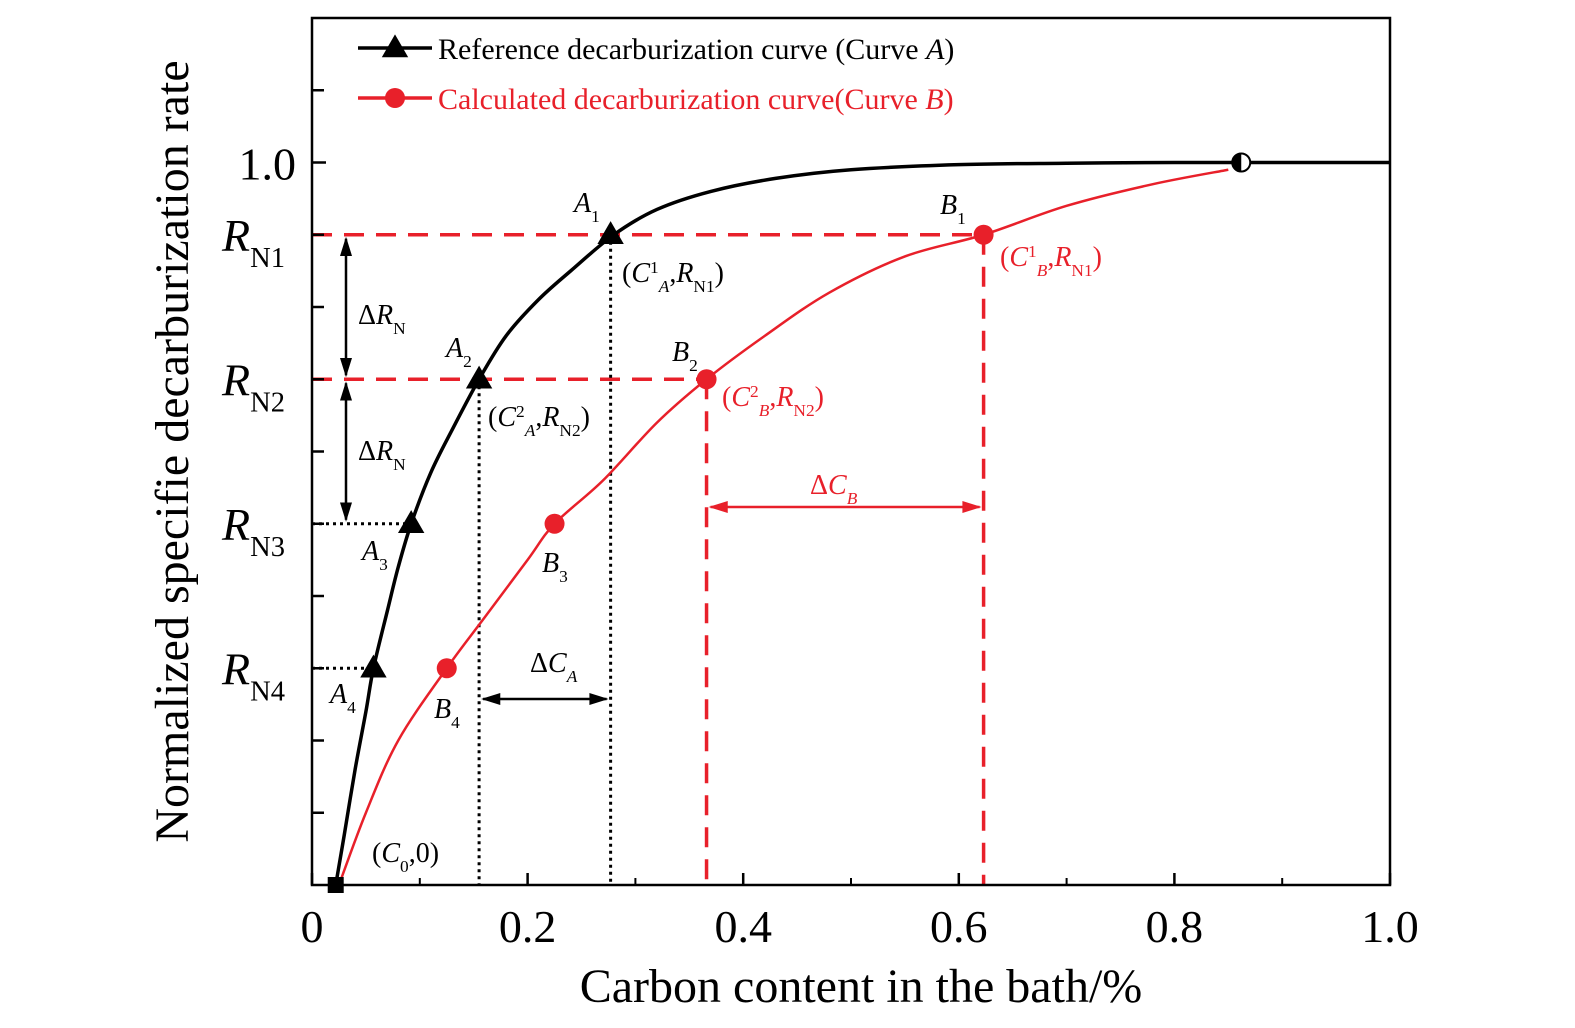  Describe the element at coordinates (706, 379) in the screenshot. I see `marker-b2` at that location.